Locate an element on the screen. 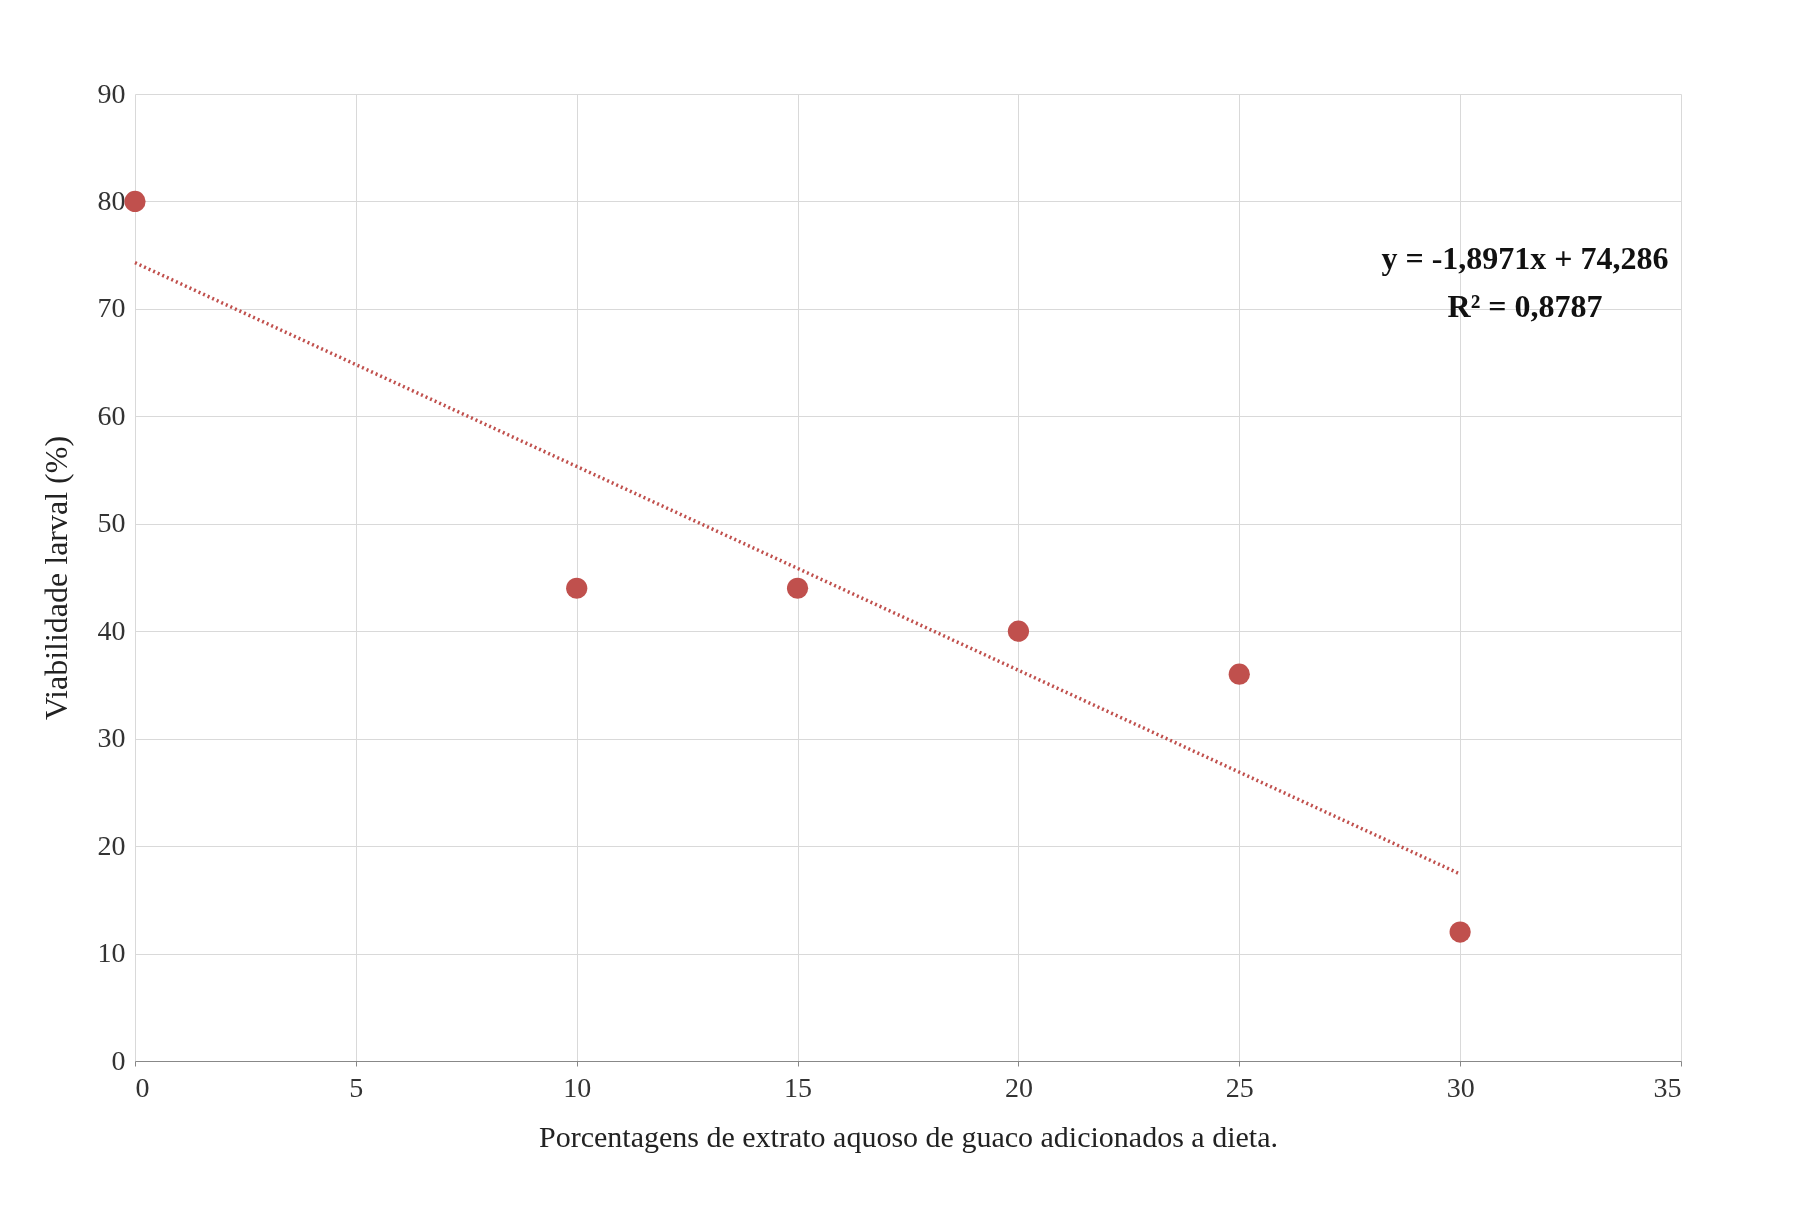 Image resolution: width=1815 pixels, height=1214 pixels. annotation: y = -1,8971x + 74,286 is located at coordinates (1525, 258).